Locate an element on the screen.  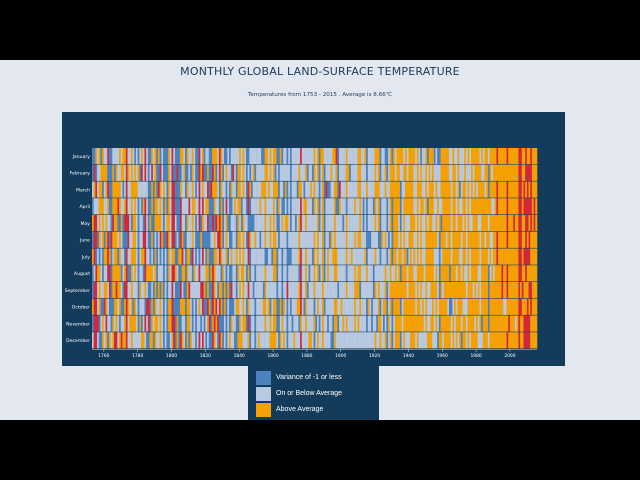
x-tick-label: 1900 is located at coordinates (340, 356).